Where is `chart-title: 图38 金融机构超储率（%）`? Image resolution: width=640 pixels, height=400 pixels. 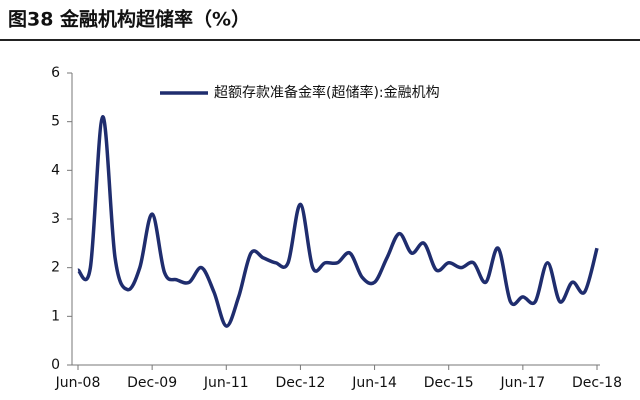
chart-title: 图38 金融机构超储率（%） is located at coordinates (129, 19).